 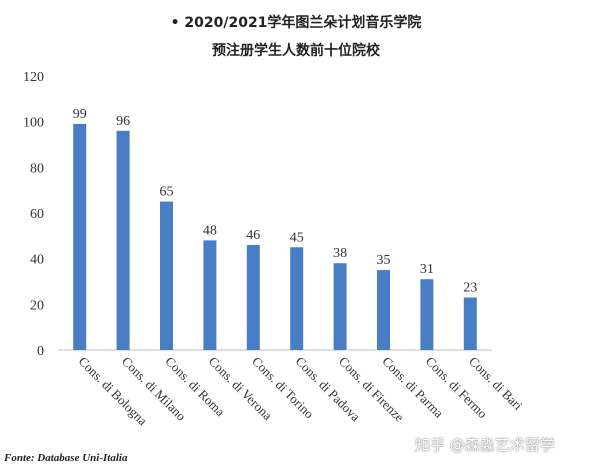 I want to click on bar-value-label: 31, so click(x=427, y=269).